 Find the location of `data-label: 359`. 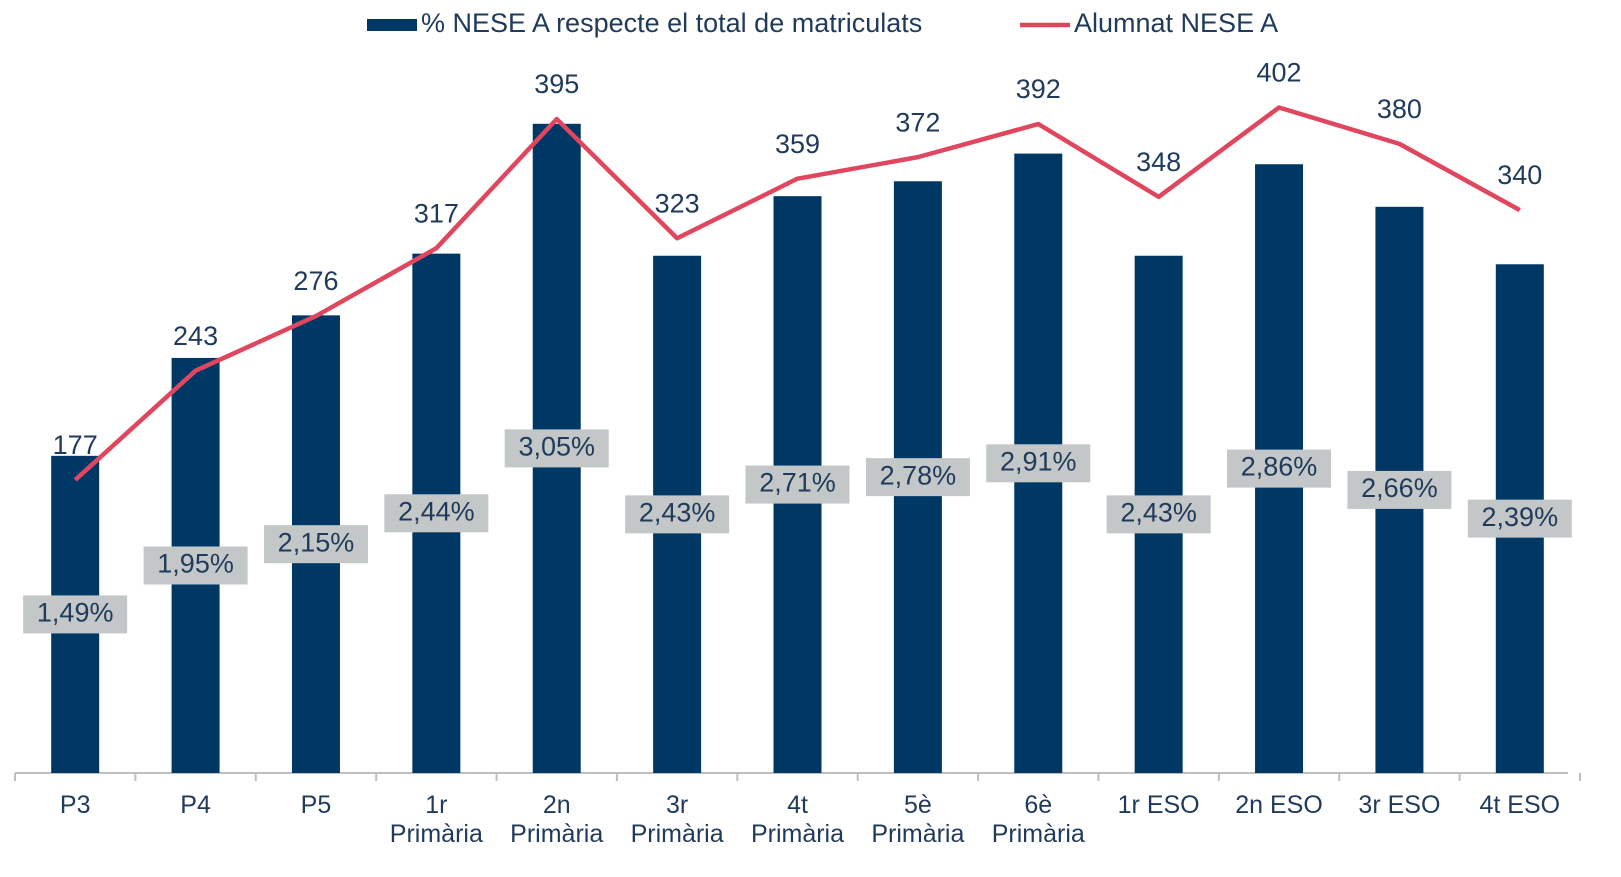

data-label: 359 is located at coordinates (797, 144).